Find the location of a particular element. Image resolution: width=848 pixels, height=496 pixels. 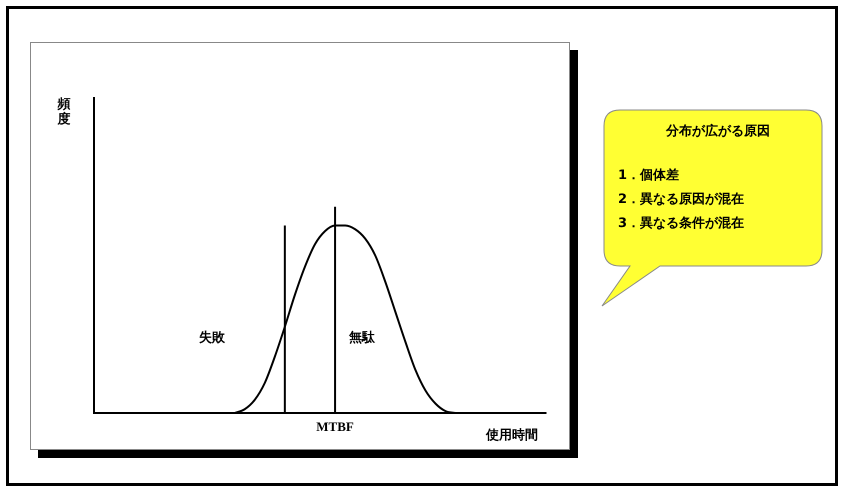

text: 1．個体差 is located at coordinates (649, 176).